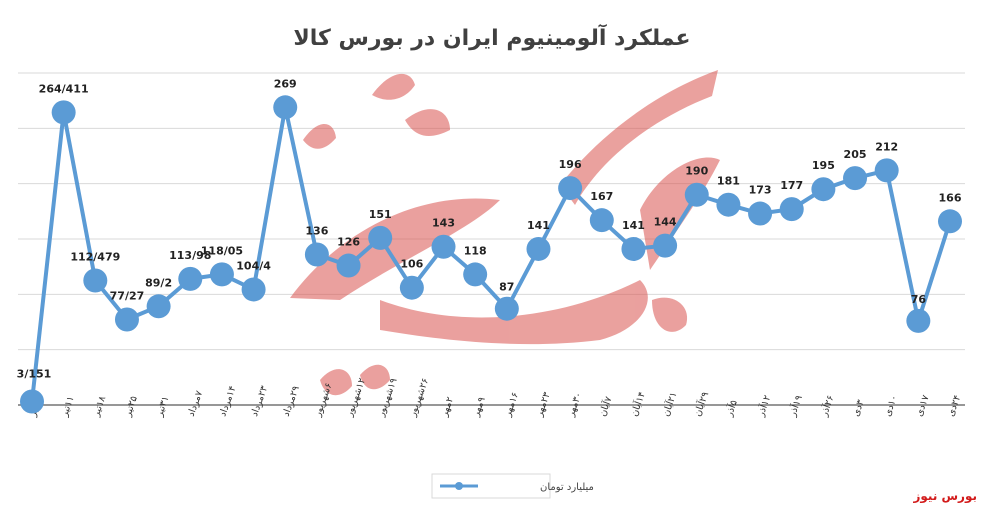 The height and width of the screenshot is (509, 983). What do you see at coordinates (459, 486) in the screenshot?
I see `legend-marker` at bounding box center [459, 486].